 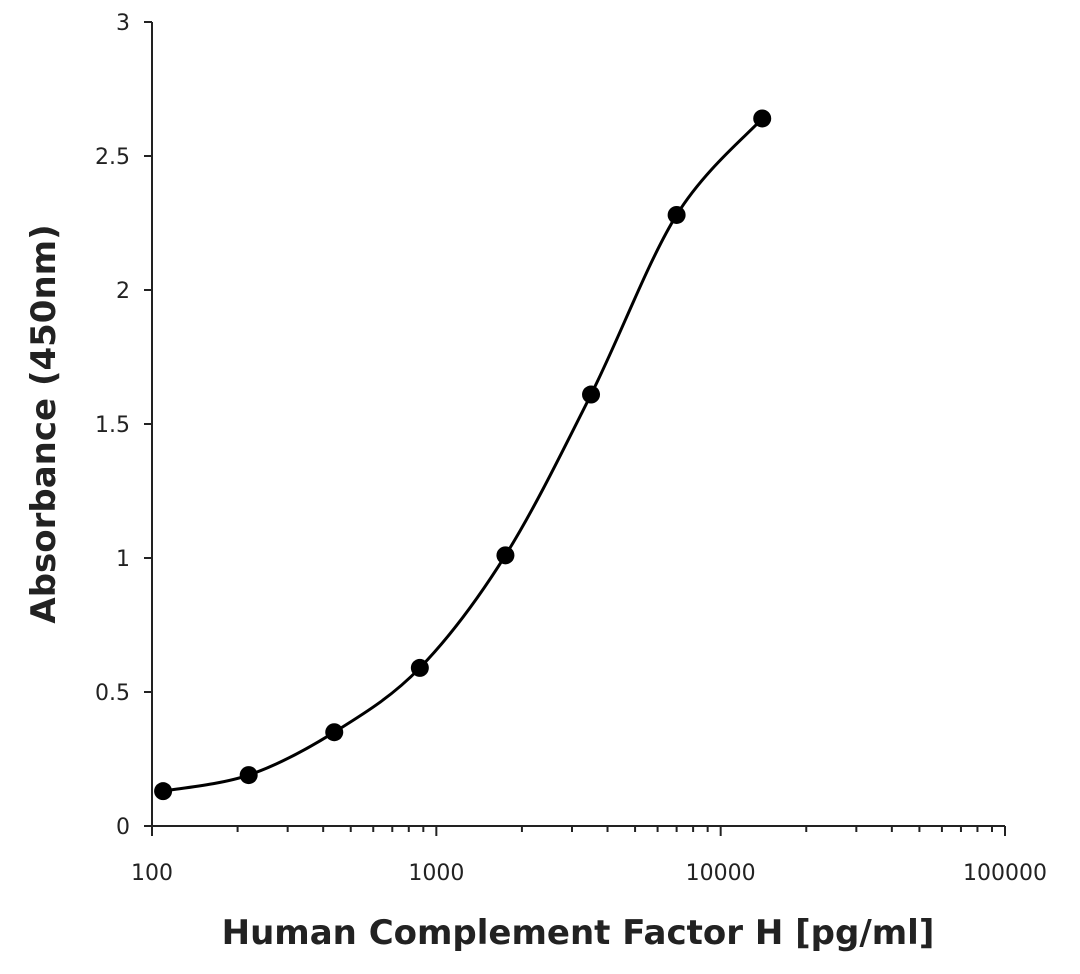 What do you see at coordinates (123, 559) in the screenshot?
I see `y-tick-label: 1` at bounding box center [123, 559].